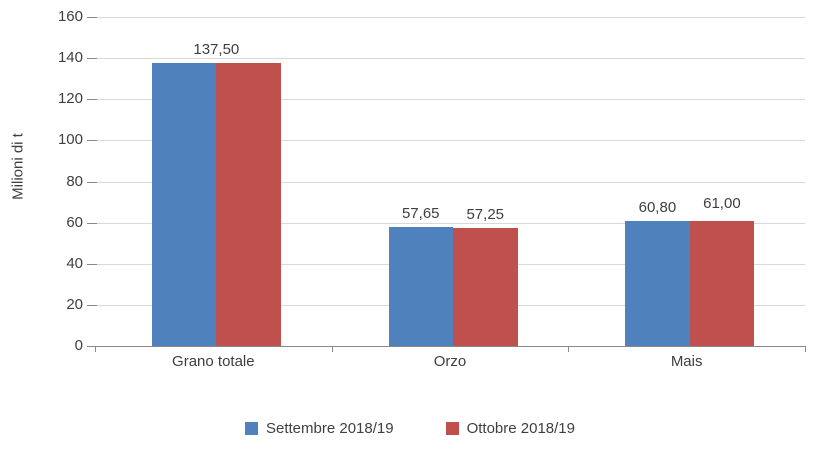 This screenshot has height=455, width=820. I want to click on y-tick-label: 120, so click(70, 99).